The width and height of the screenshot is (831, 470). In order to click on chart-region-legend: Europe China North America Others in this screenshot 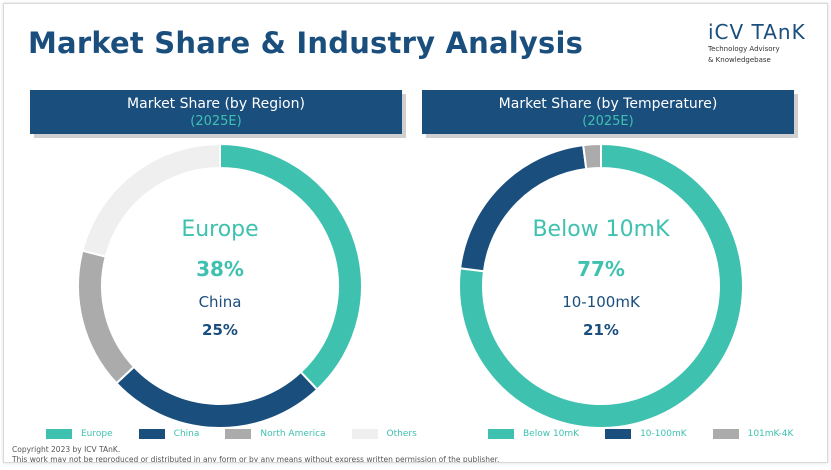, I will do `click(244, 434)`.